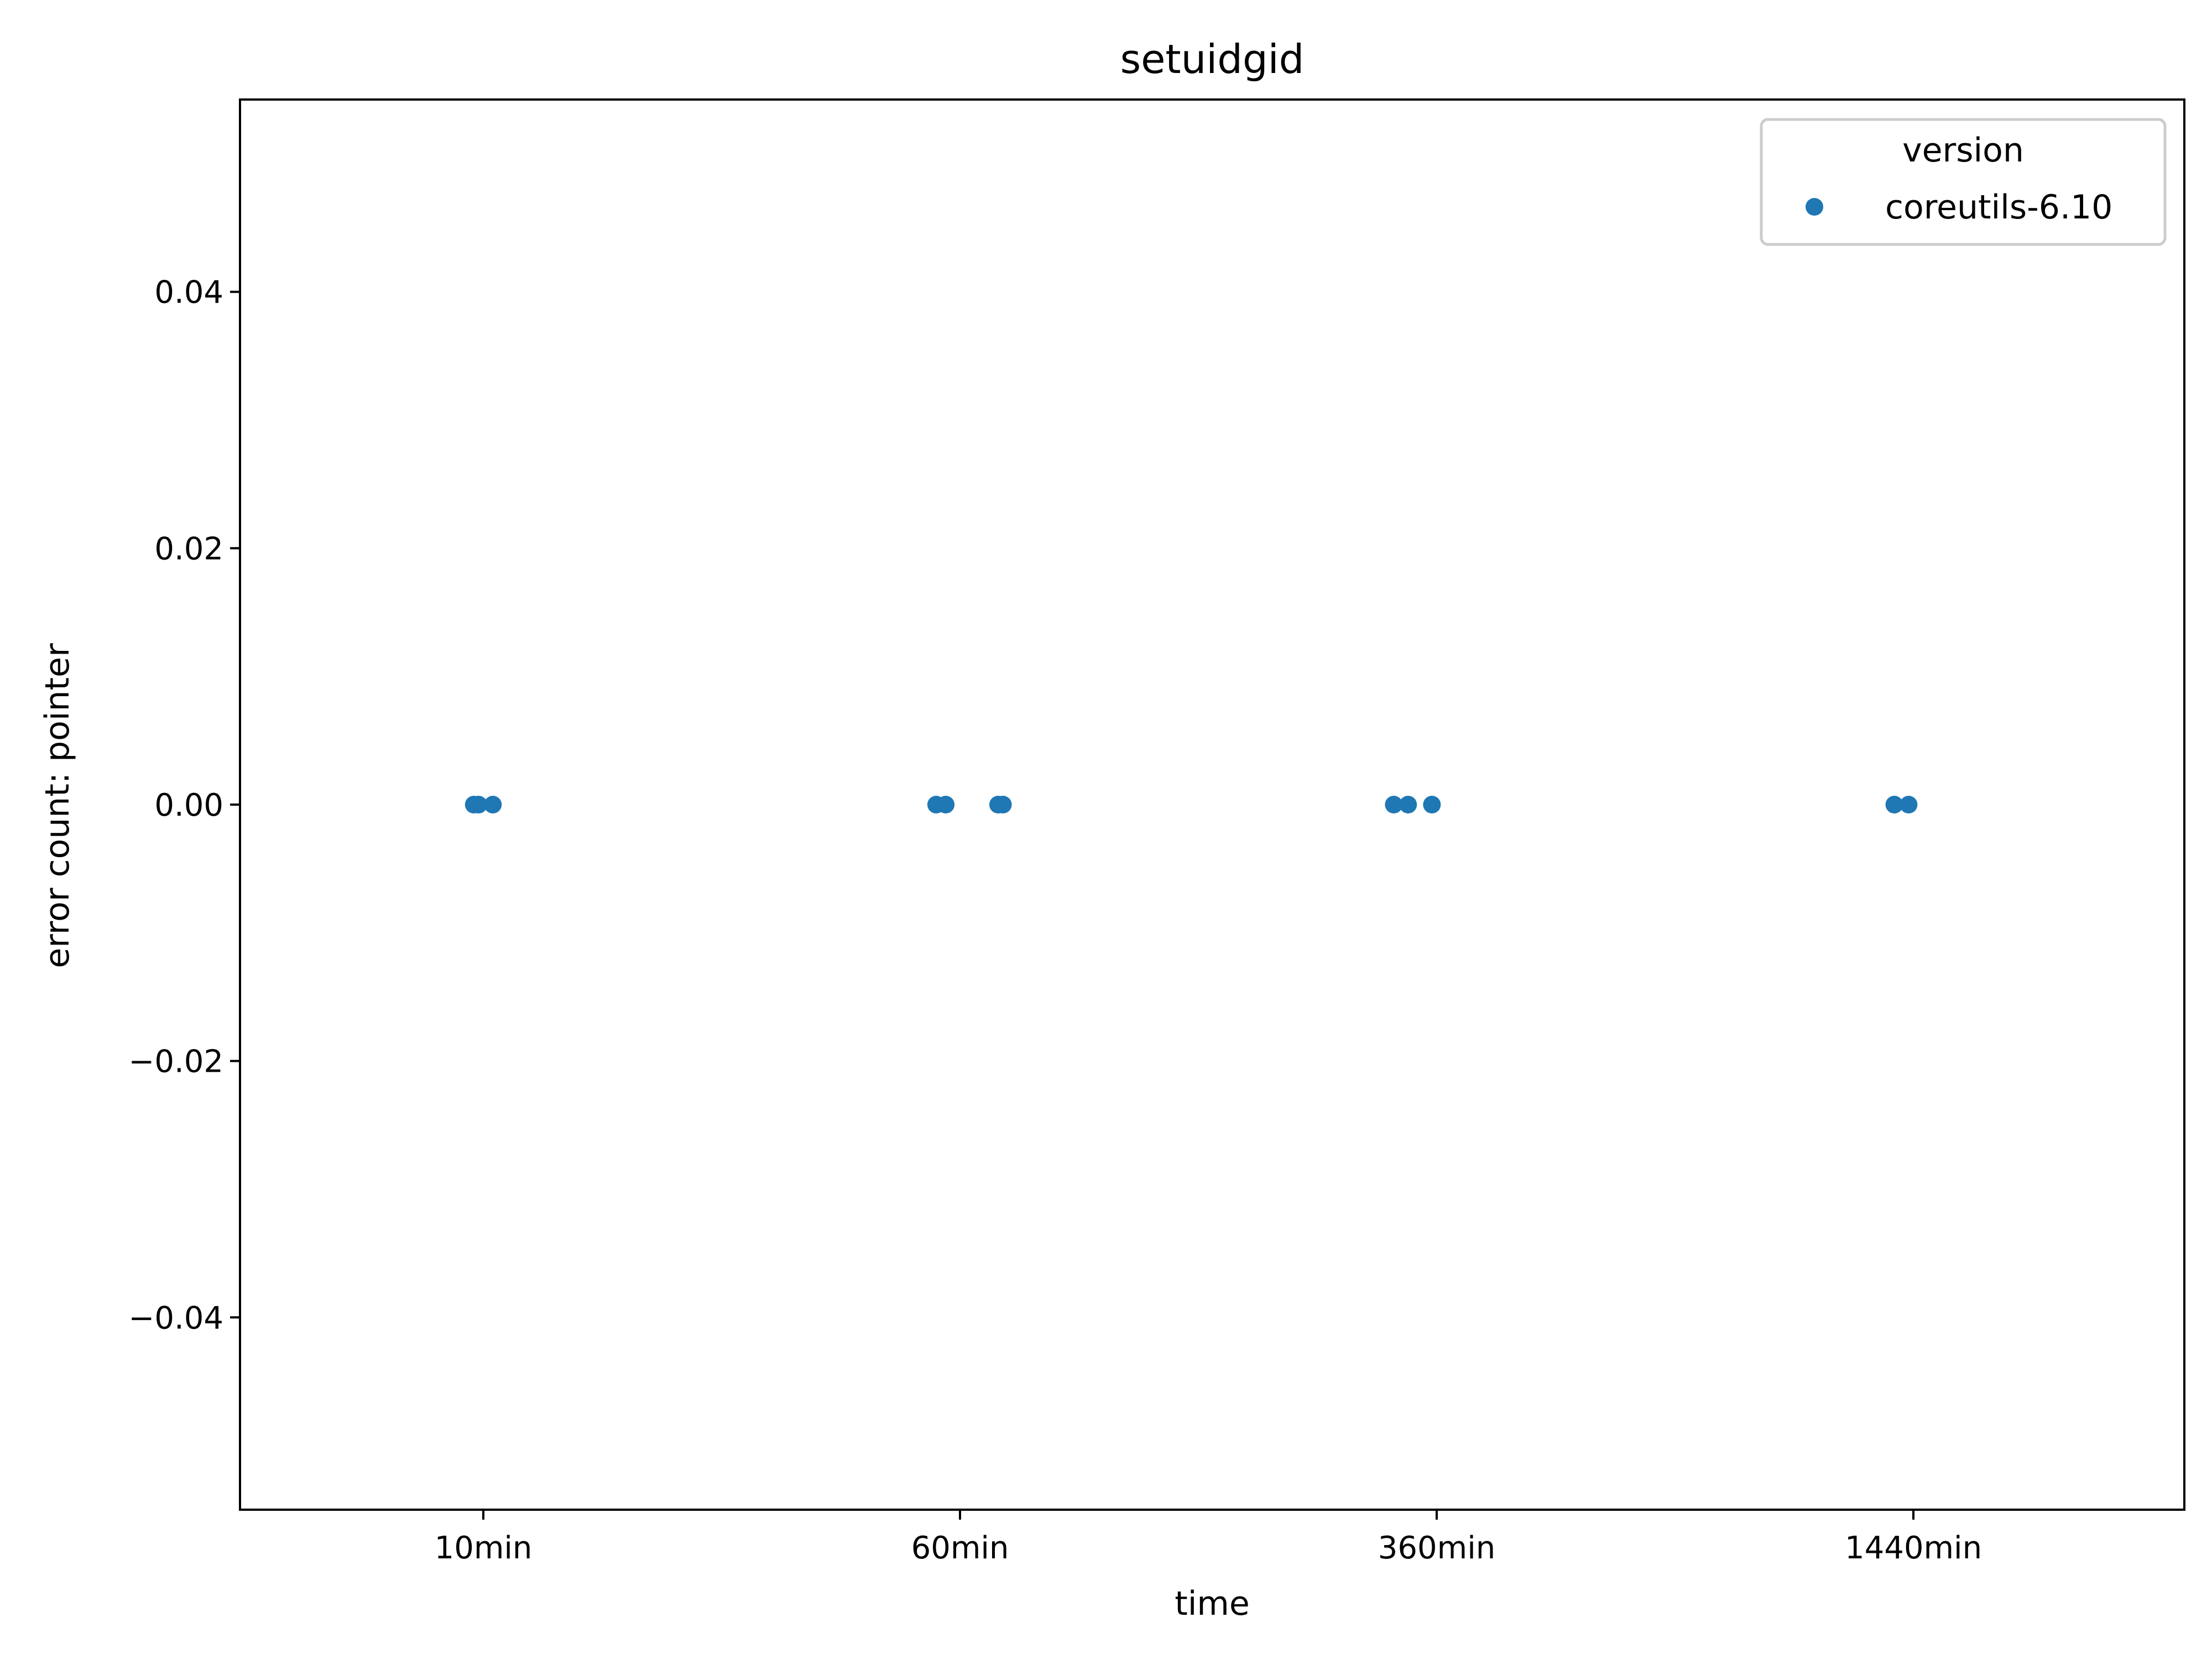 The height and width of the screenshot is (1659, 2212). I want to click on legend-entry-coreutils-6.10: coreutils-6.10, so click(1999, 207).